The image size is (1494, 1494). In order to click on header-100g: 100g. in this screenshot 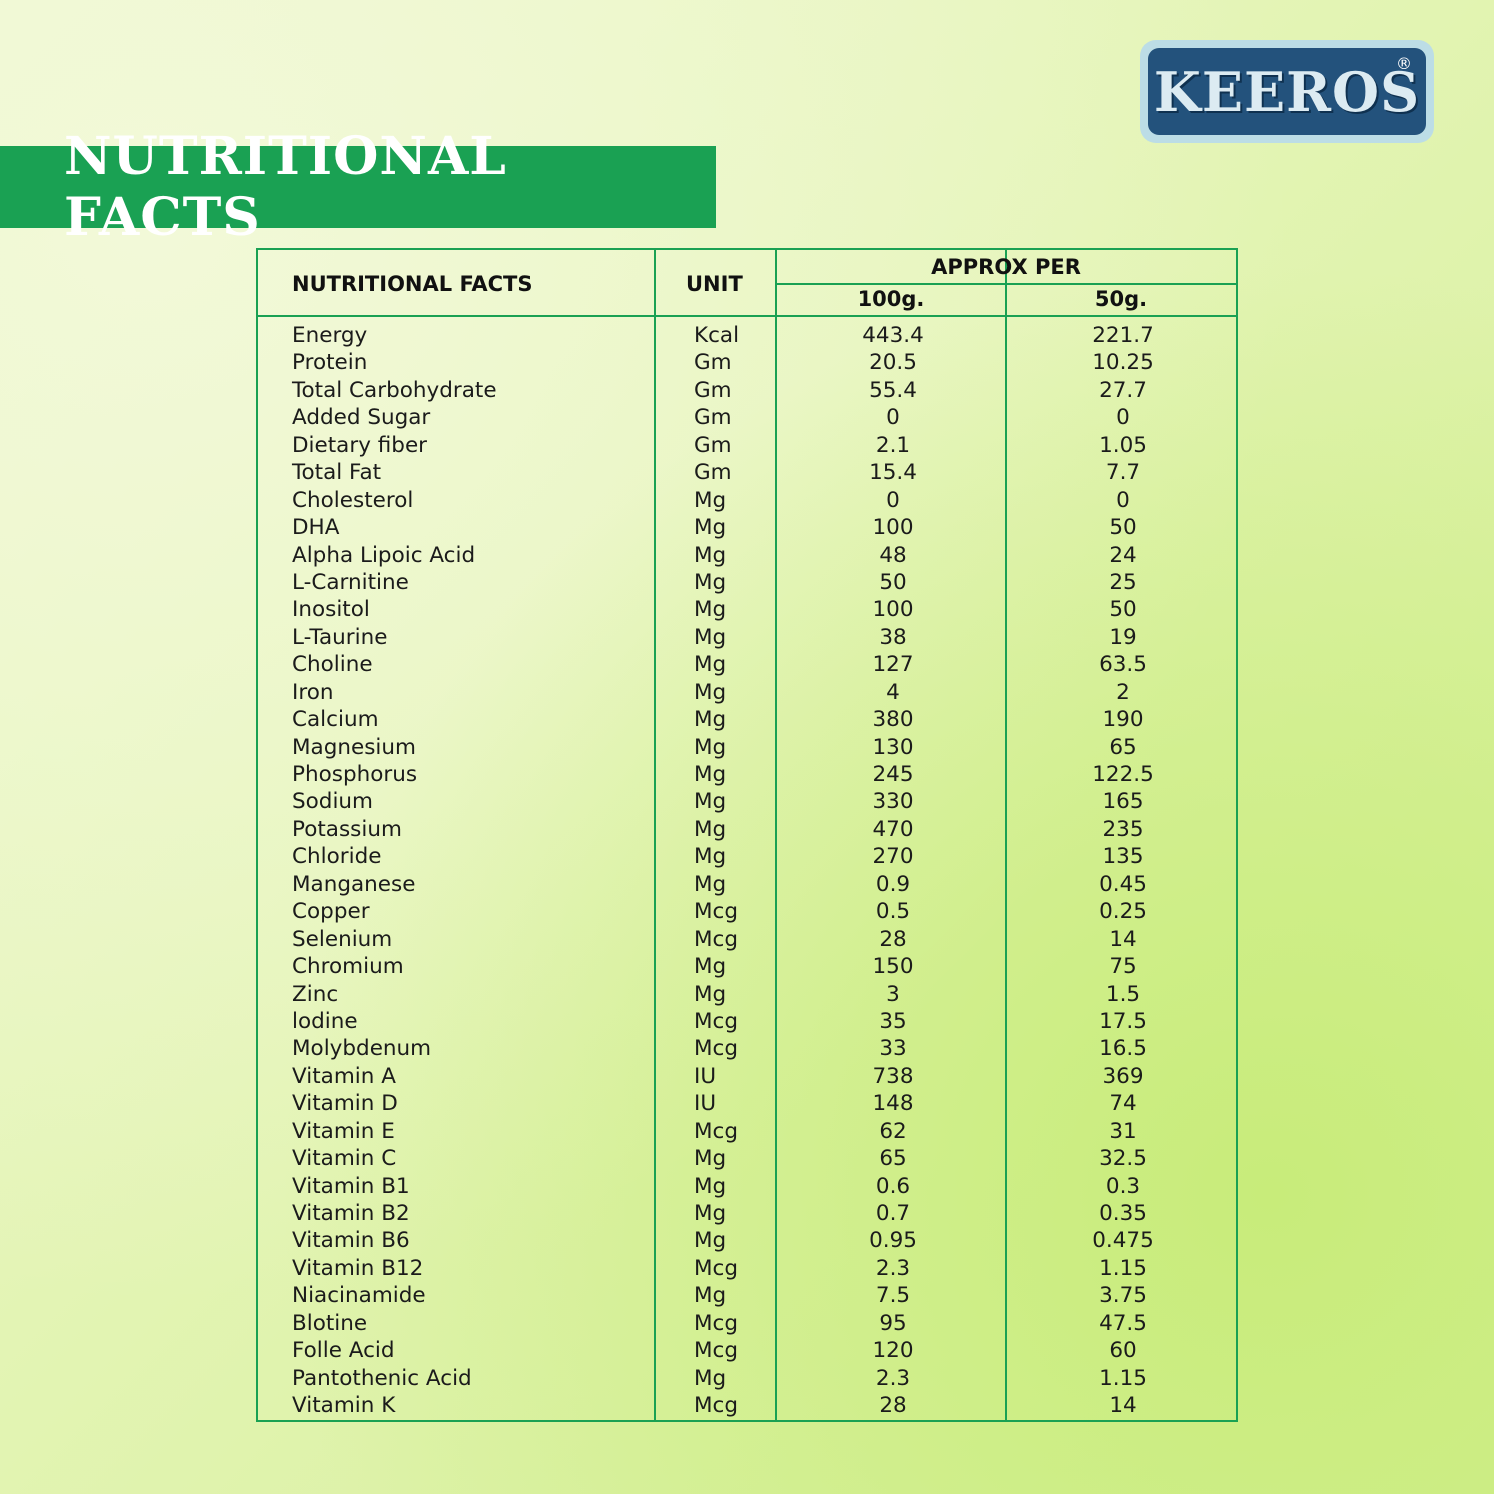, I will do `click(891, 299)`.